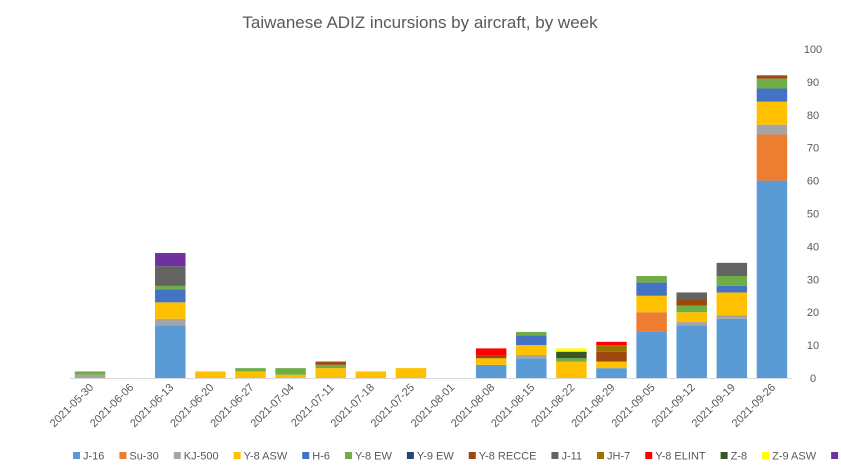  What do you see at coordinates (754, 406) in the screenshot?
I see `x-tick-label: 2021-09-26` at bounding box center [754, 406].